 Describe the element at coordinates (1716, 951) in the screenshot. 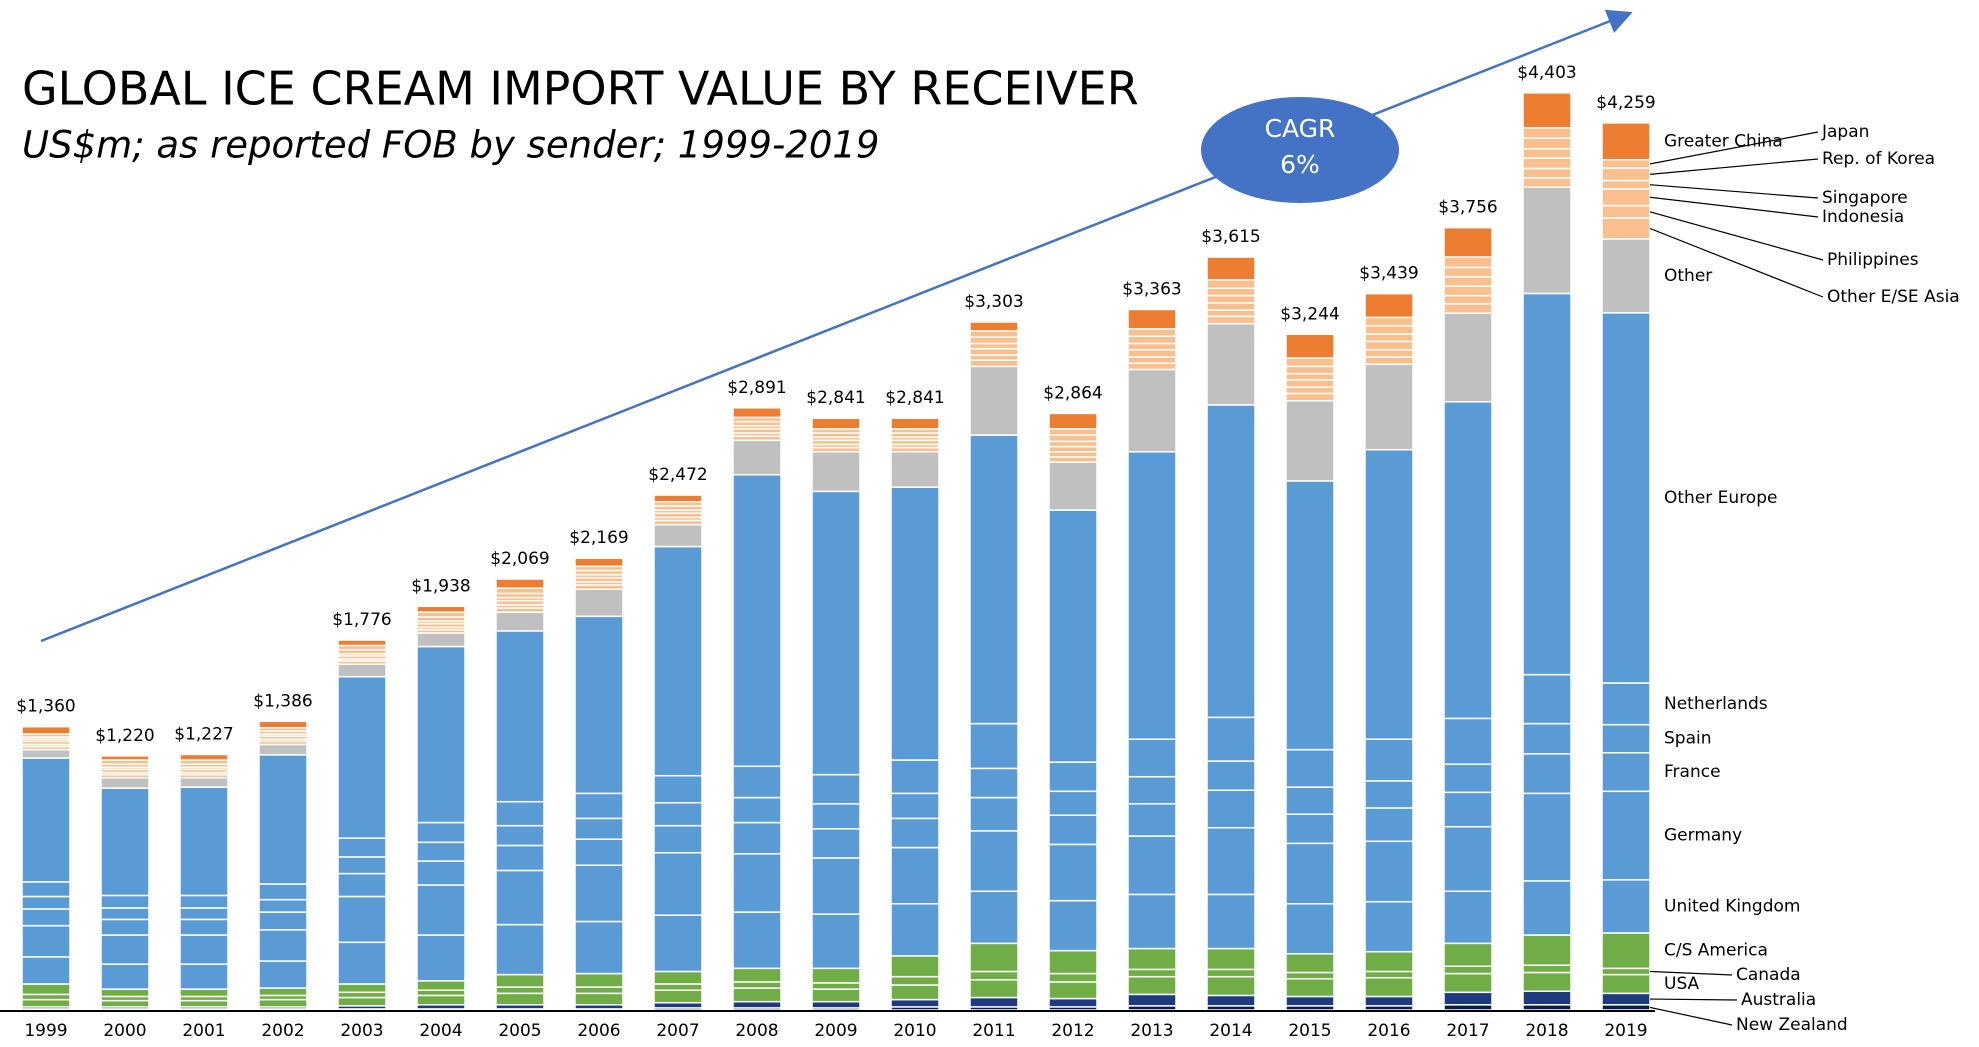

I see `legend-label: C/S America` at that location.